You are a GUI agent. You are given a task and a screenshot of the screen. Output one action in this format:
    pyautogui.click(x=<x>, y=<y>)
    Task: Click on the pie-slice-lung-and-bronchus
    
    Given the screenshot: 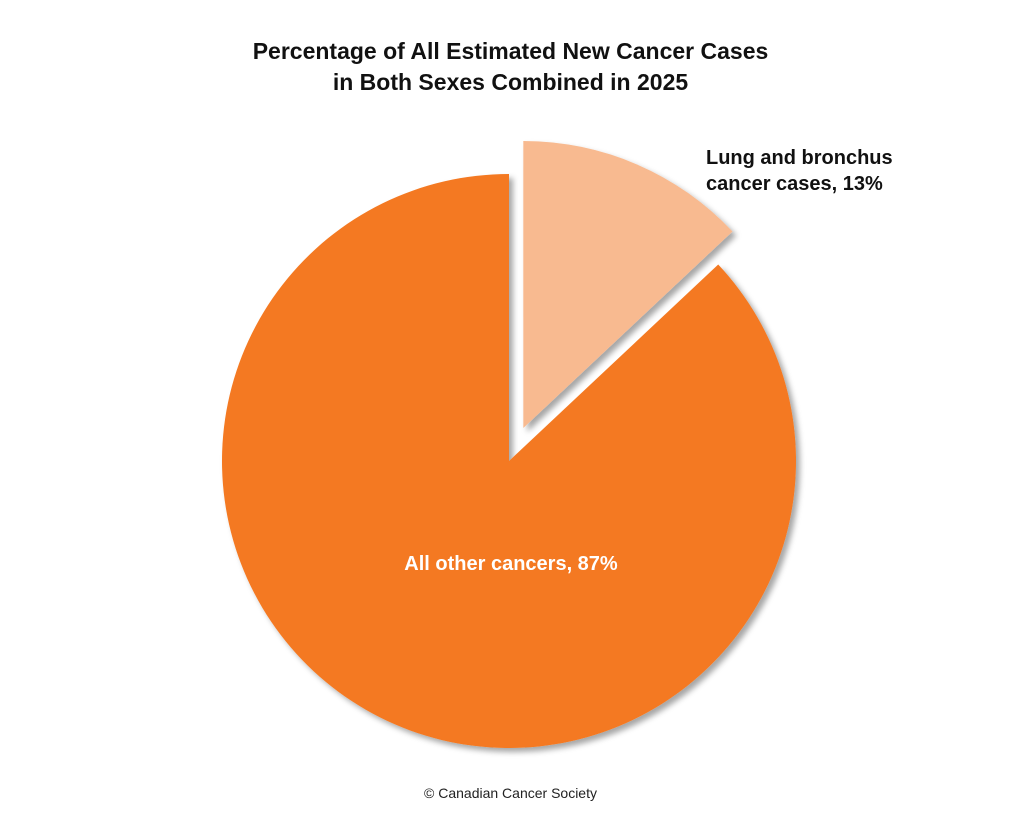 What is the action you would take?
    pyautogui.click(x=628, y=284)
    